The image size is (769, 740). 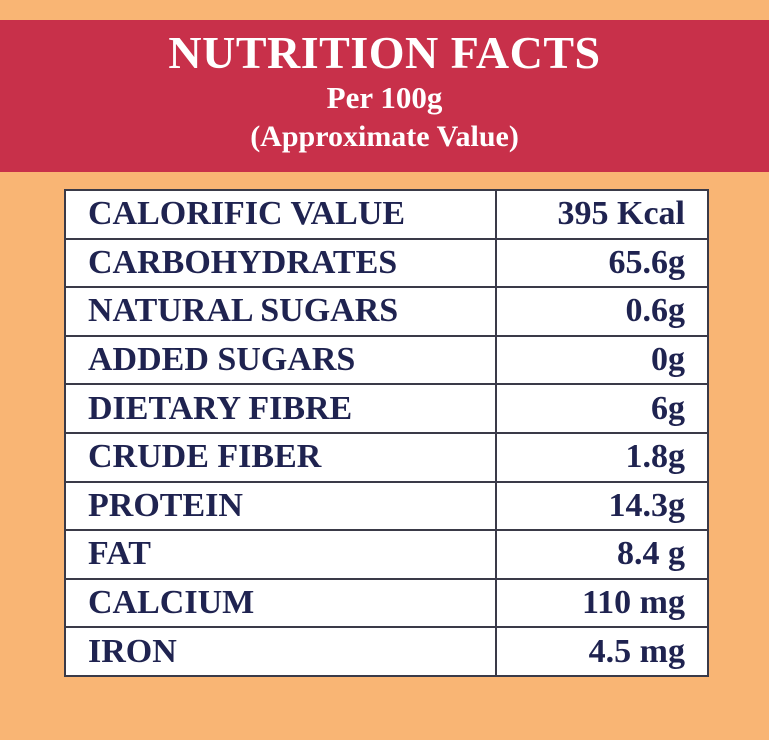 I want to click on table-row: CALORIFIC VALUE 395 Kcal, so click(x=386, y=214).